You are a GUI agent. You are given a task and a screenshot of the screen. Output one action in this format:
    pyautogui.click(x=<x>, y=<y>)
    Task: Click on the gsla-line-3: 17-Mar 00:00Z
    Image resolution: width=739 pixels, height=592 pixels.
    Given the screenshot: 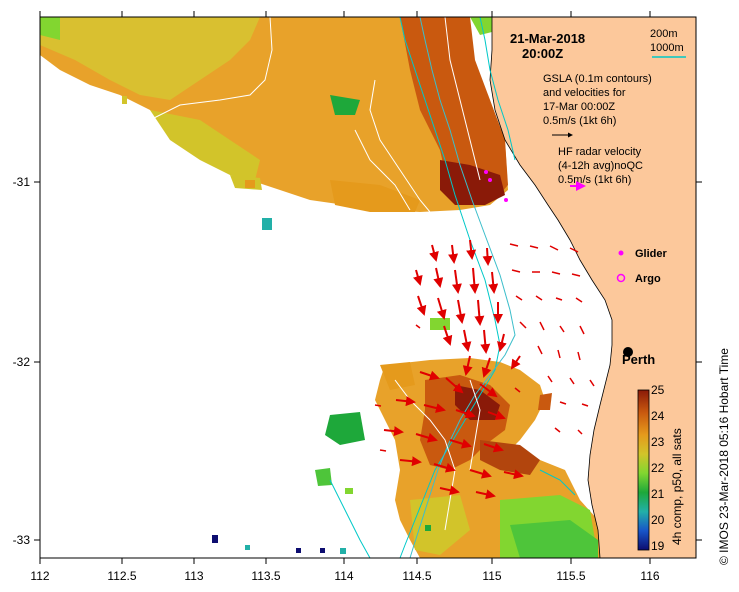 What is the action you would take?
    pyautogui.click(x=579, y=107)
    